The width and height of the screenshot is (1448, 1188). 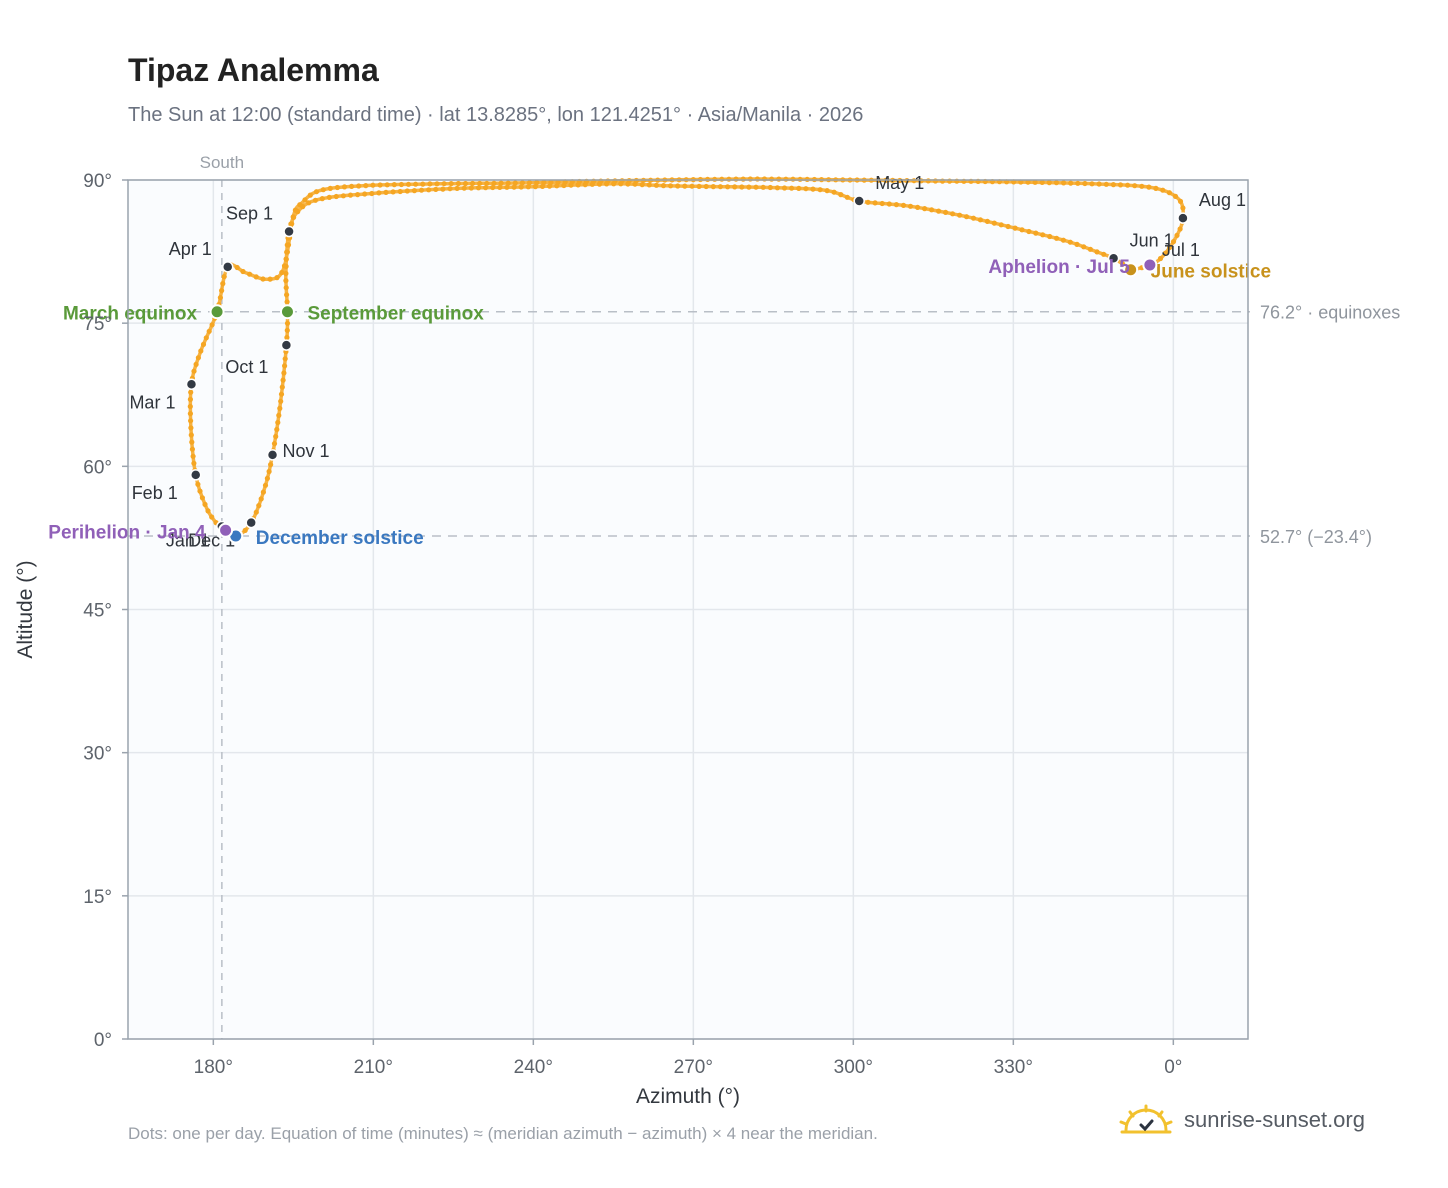 I want to click on month-label: Feb 1, so click(x=155, y=493).